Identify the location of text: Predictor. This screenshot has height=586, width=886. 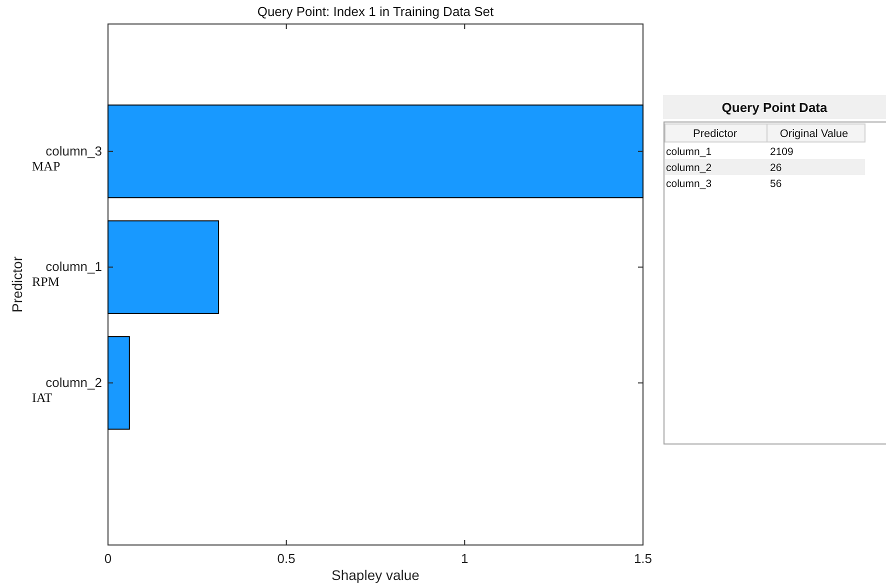
(715, 134).